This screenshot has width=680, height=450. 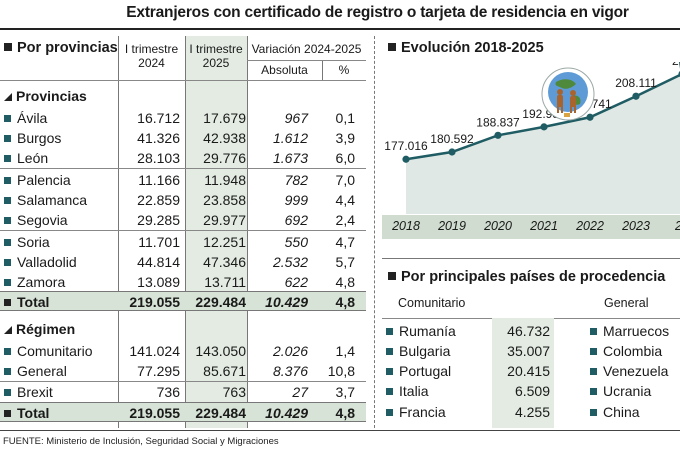 What do you see at coordinates (532, 412) in the screenshot?
I see `country-value: 4.255` at bounding box center [532, 412].